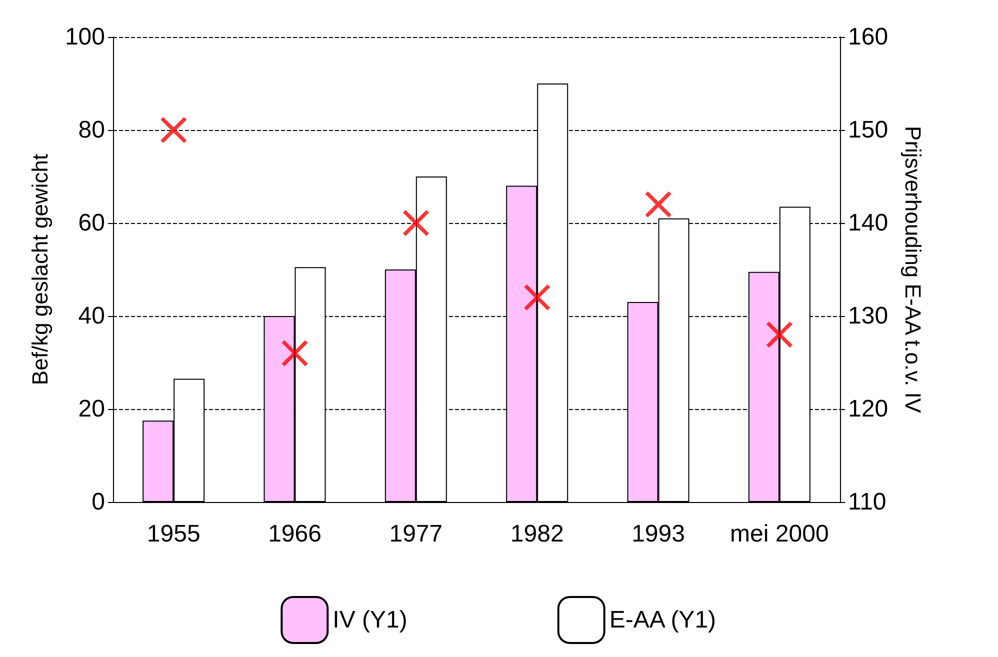  I want to click on y-tick-label: 100, so click(84, 37).